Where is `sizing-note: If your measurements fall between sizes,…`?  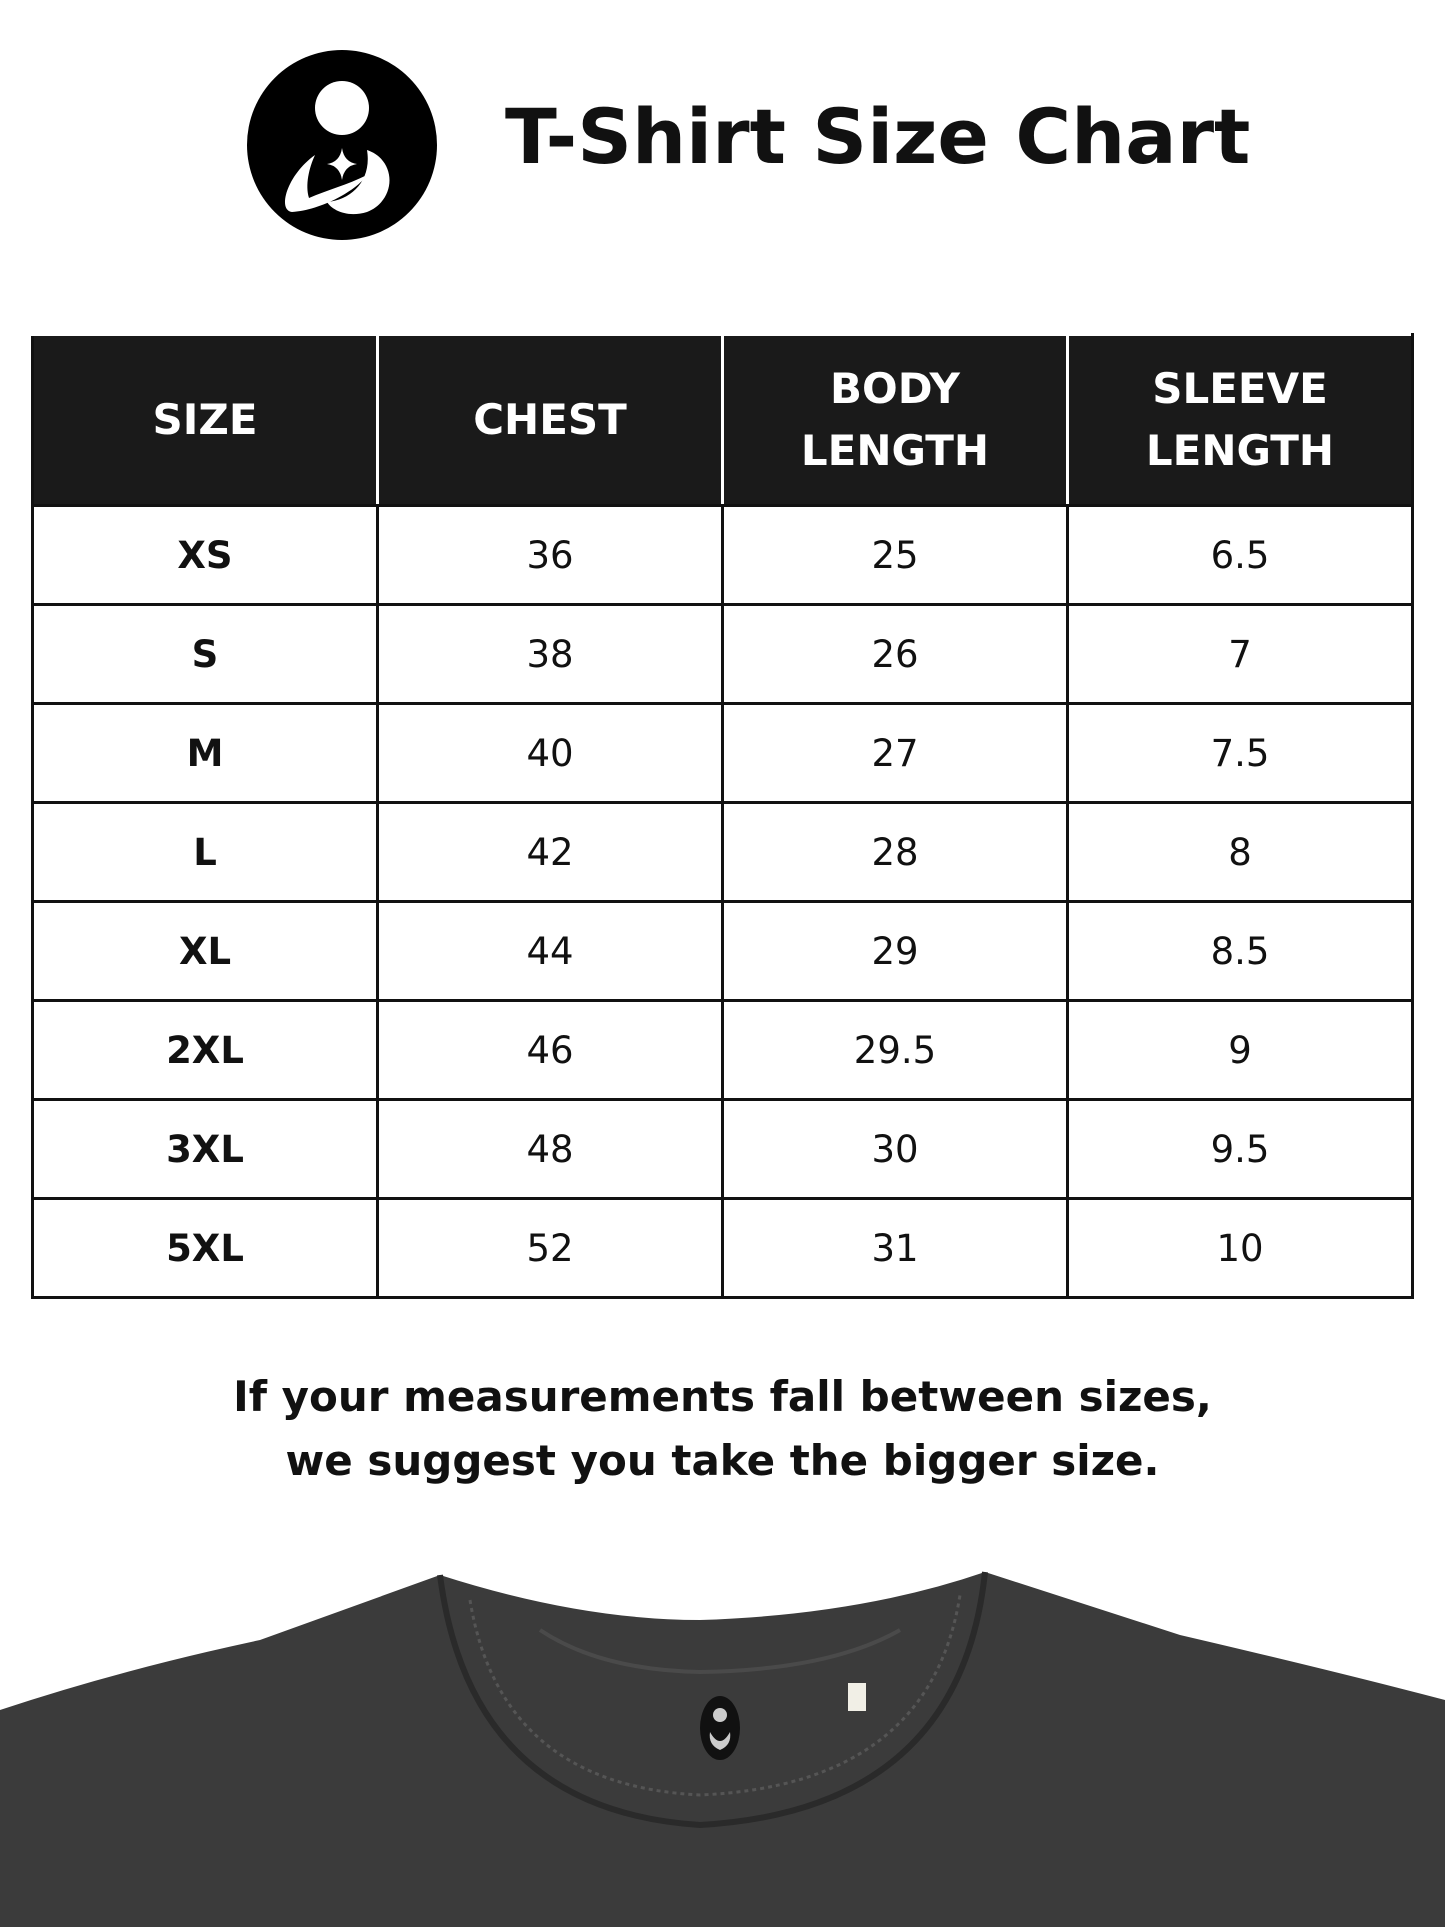
sizing-note: If your measurements fall between sizes,… is located at coordinates (722, 1429).